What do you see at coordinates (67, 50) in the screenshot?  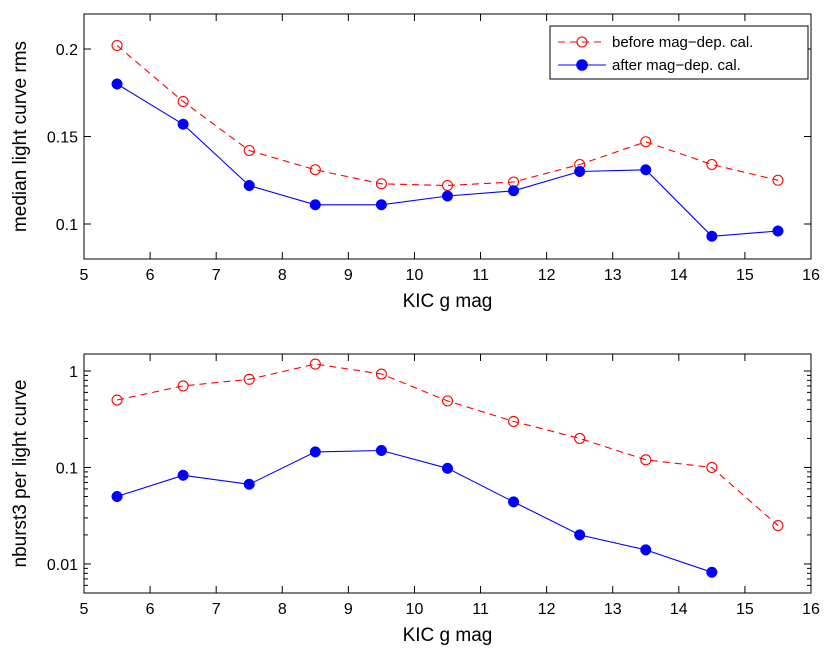 I see `y-tick-label: 0.2` at bounding box center [67, 50].